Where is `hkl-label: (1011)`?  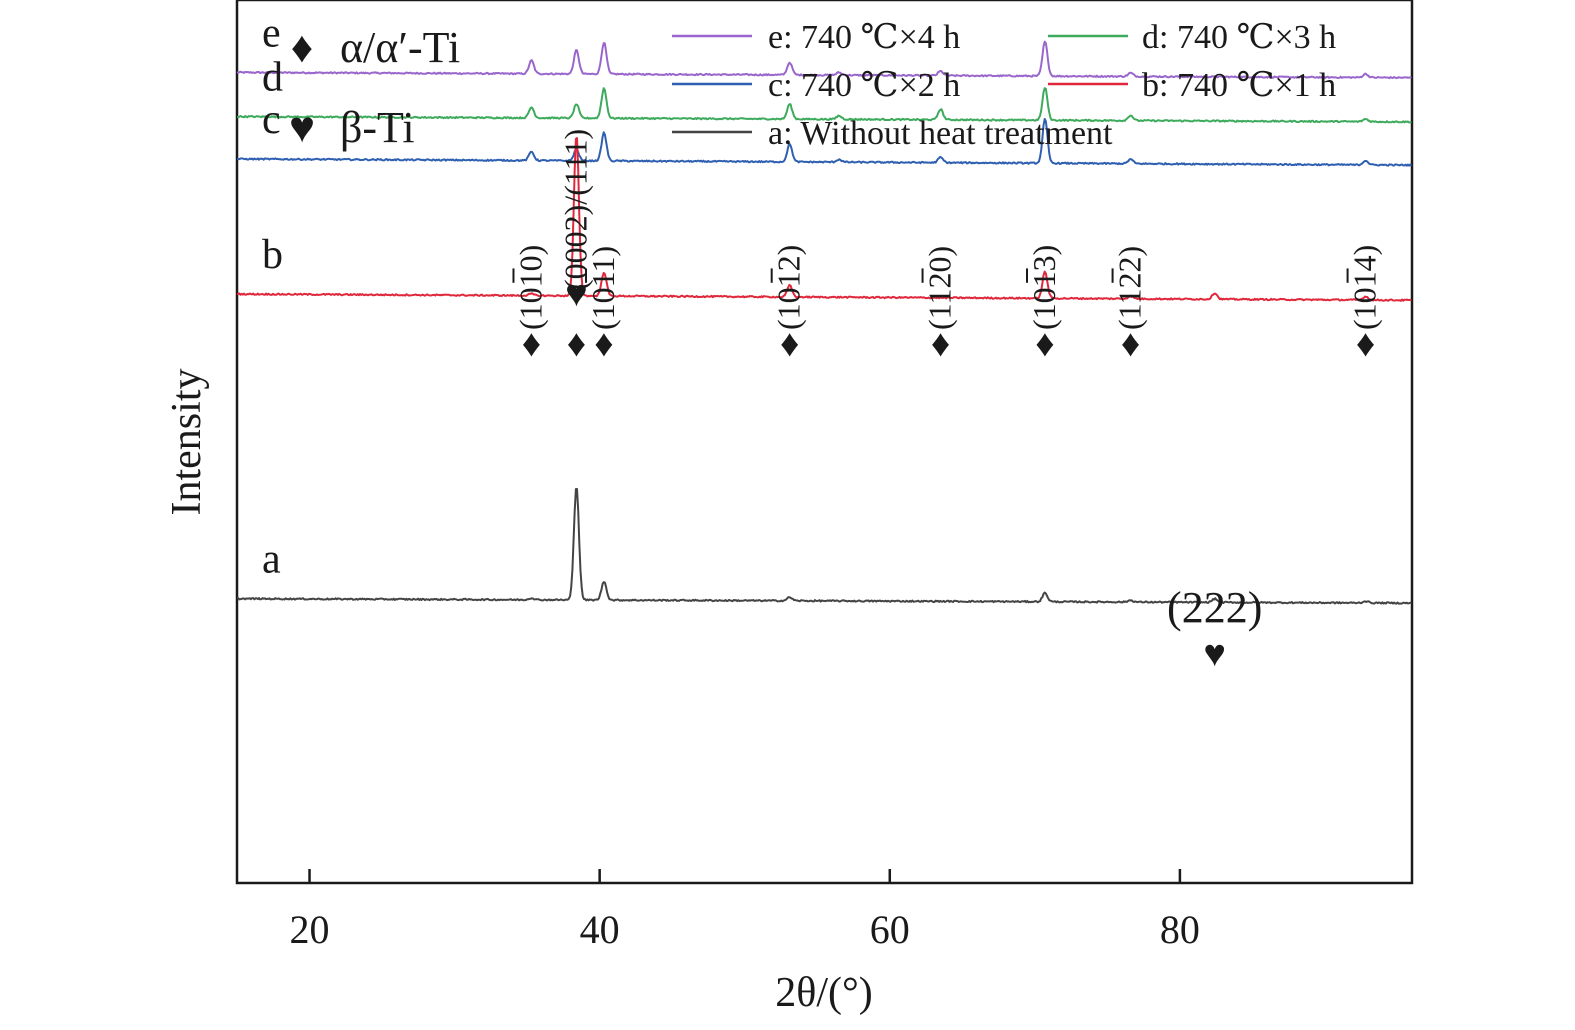 hkl-label: (1011) is located at coordinates (603, 288).